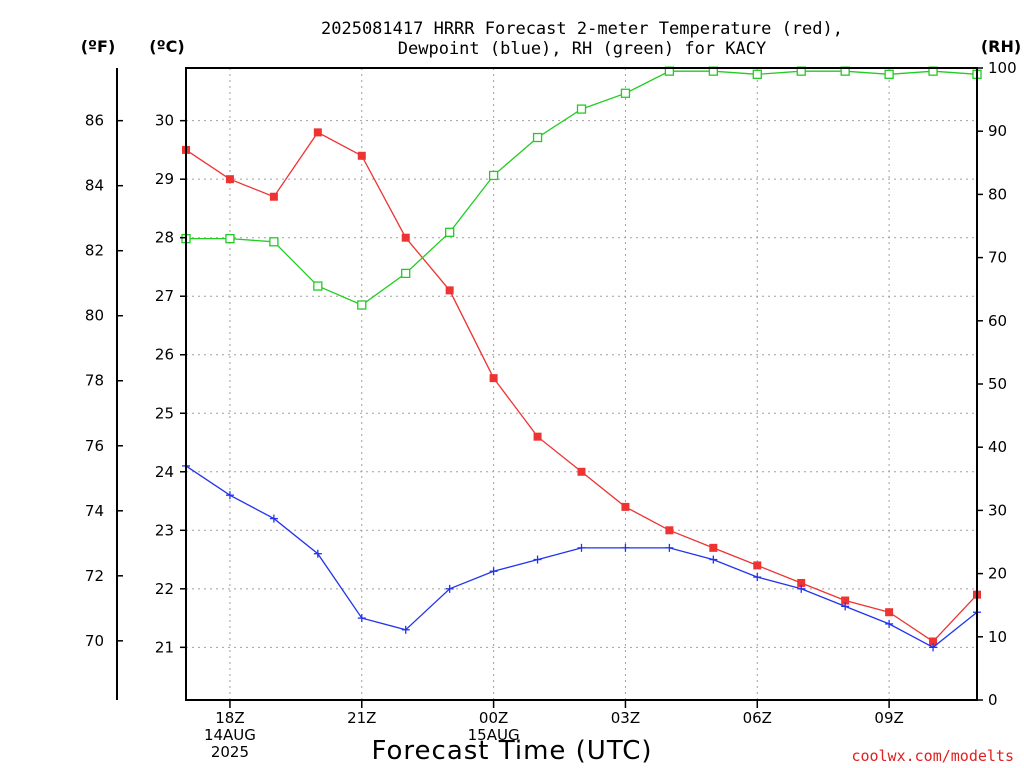  Describe the element at coordinates (94, 121) in the screenshot. I see `fahrenheit-tick-label: 86` at that location.